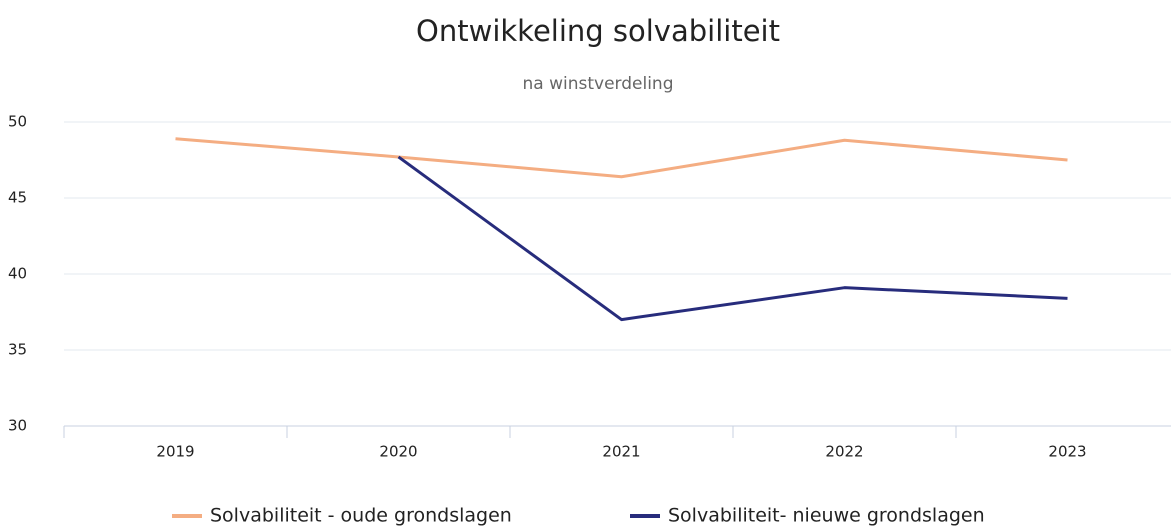  Describe the element at coordinates (361, 515) in the screenshot. I see `legend-label: Solvabiliteit - oude grondslagen` at that location.